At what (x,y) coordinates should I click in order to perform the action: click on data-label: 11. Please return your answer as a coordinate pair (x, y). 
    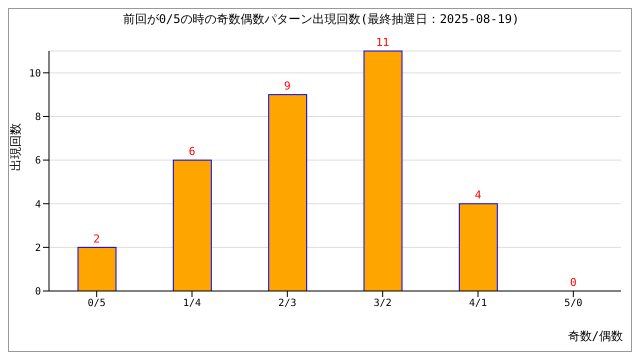
    Looking at the image, I should click on (383, 42).